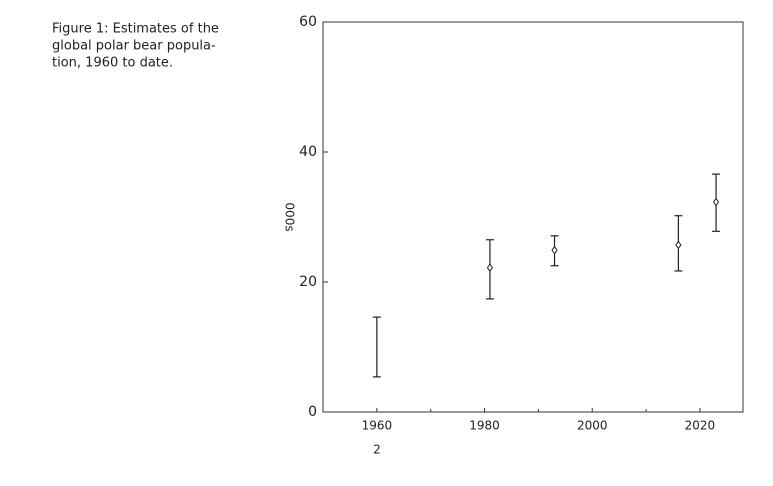 The image size is (773, 486). Describe the element at coordinates (290, 216) in the screenshot. I see `y-axis-label: 000s` at that location.